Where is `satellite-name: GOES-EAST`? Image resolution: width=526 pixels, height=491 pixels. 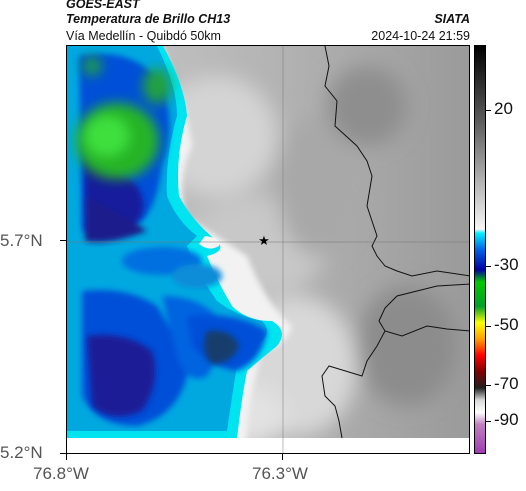 satellite-name: GOES-EAST is located at coordinates (103, 5).